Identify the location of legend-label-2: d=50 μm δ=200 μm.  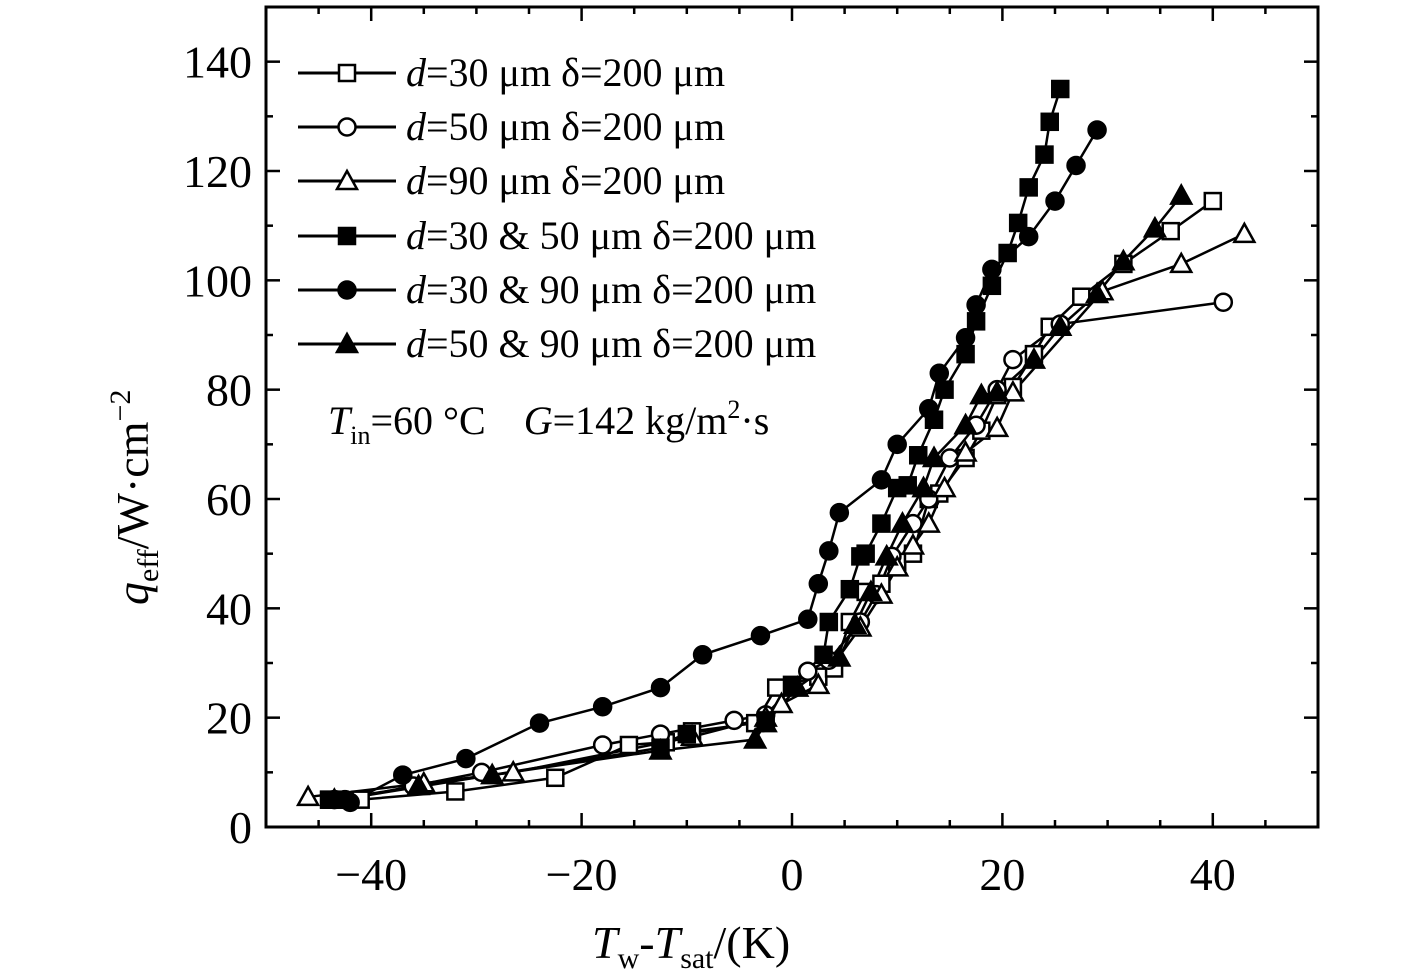
(565, 126).